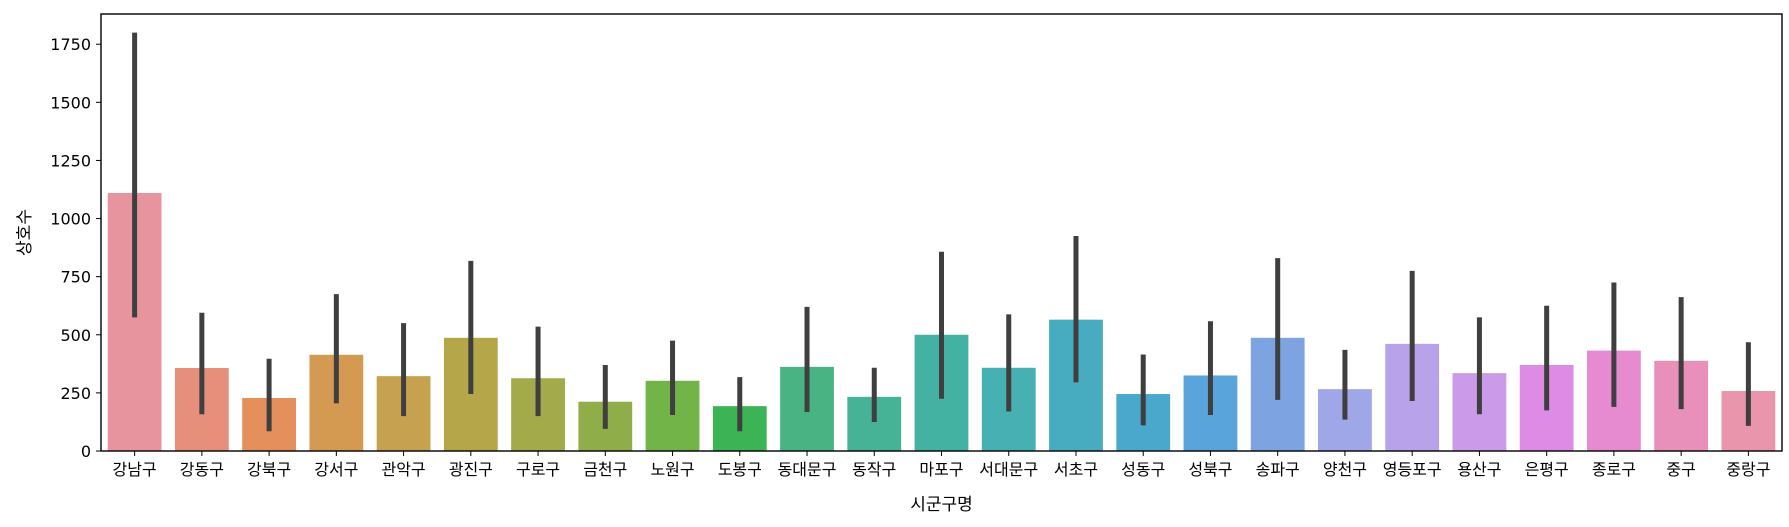 Image resolution: width=1789 pixels, height=527 pixels. Describe the element at coordinates (1547, 469) in the screenshot. I see `x-tick-label: 은평구` at that location.